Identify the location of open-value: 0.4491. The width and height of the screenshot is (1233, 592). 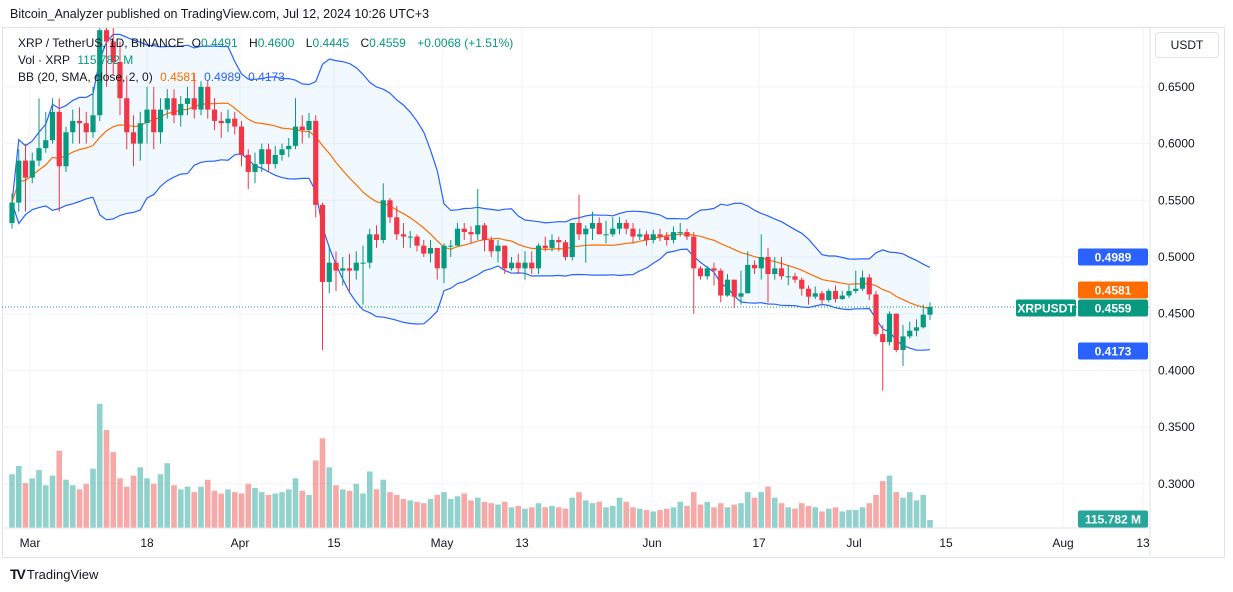
(219, 43).